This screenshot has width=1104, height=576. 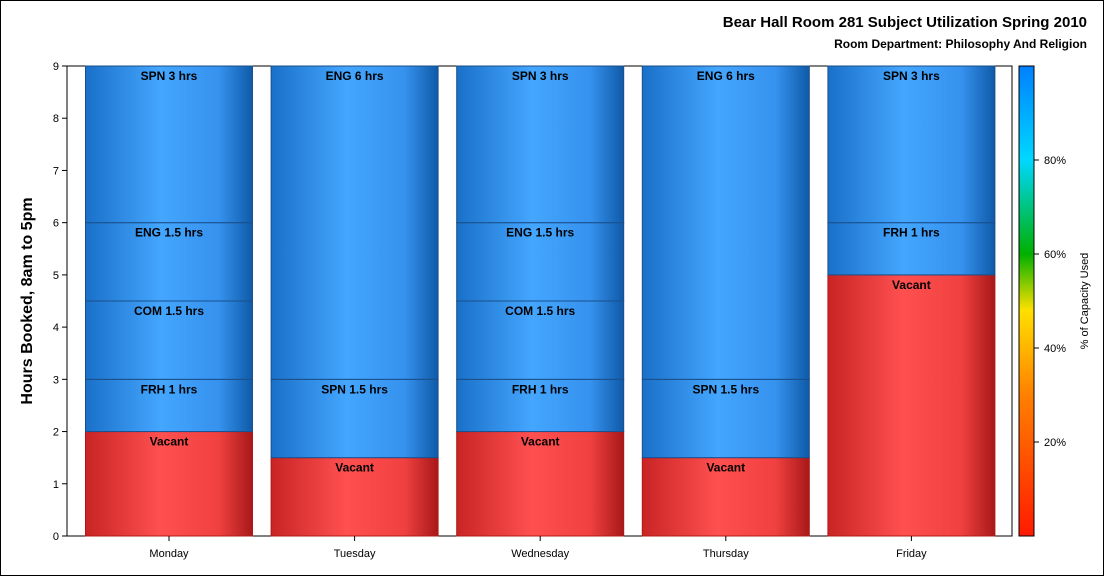 I want to click on colorbar-tick-label: 80%, so click(x=1055, y=161).